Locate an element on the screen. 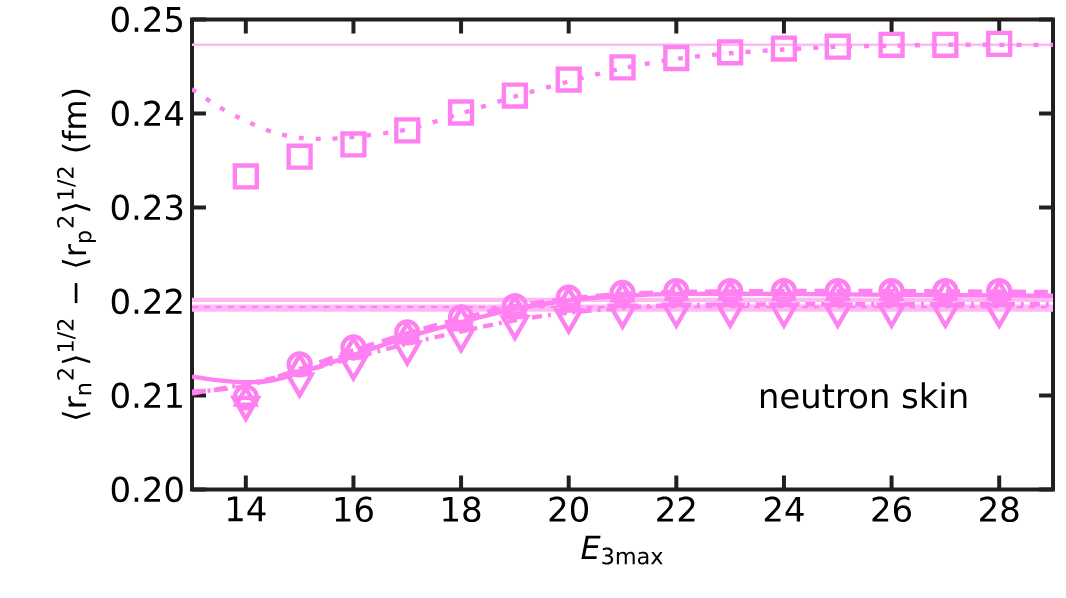  y-tick-label: 0.21 is located at coordinates (146, 395).